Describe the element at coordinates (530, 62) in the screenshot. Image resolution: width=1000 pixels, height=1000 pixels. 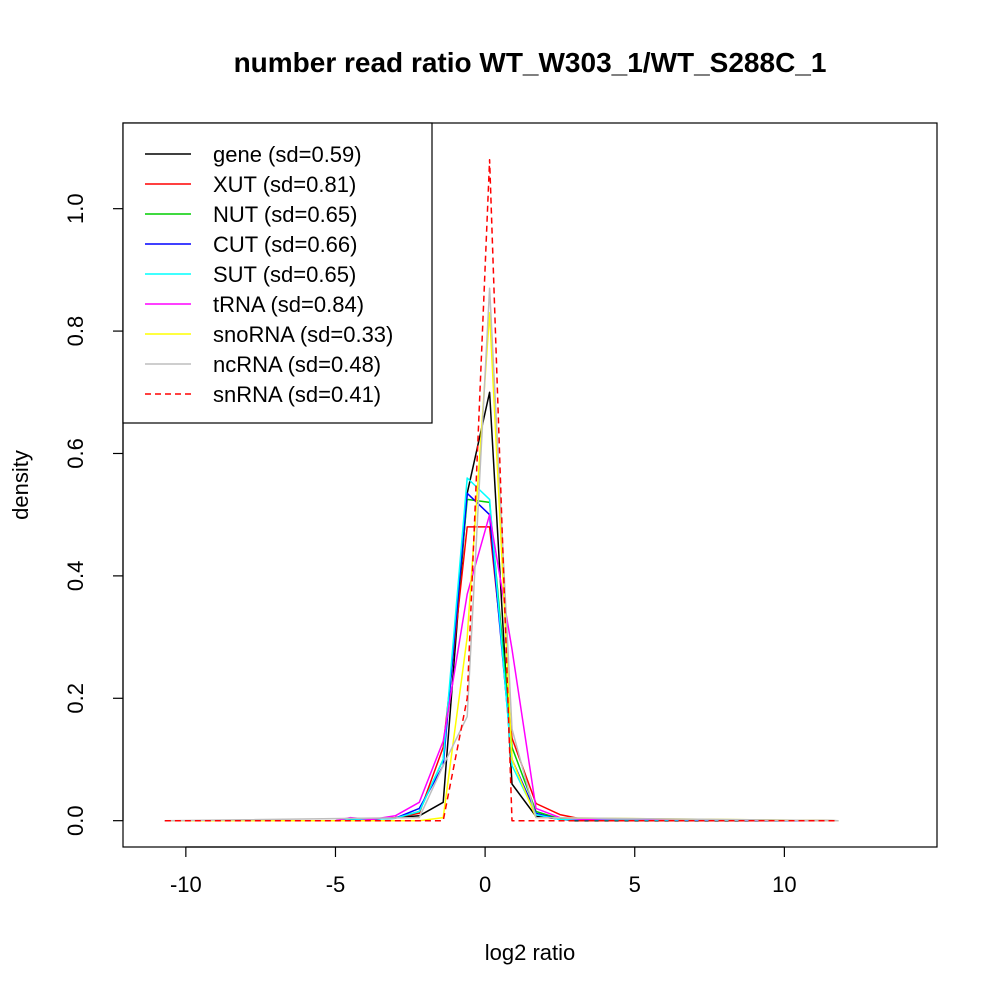
I see `chart-title: number read ratio WT_W303_1/WT_S288C_1` at that location.